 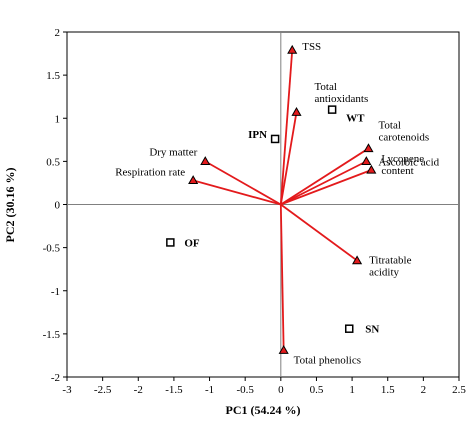 What do you see at coordinates (288, 158) in the screenshot?
I see `vector-total-antioxidants` at bounding box center [288, 158].